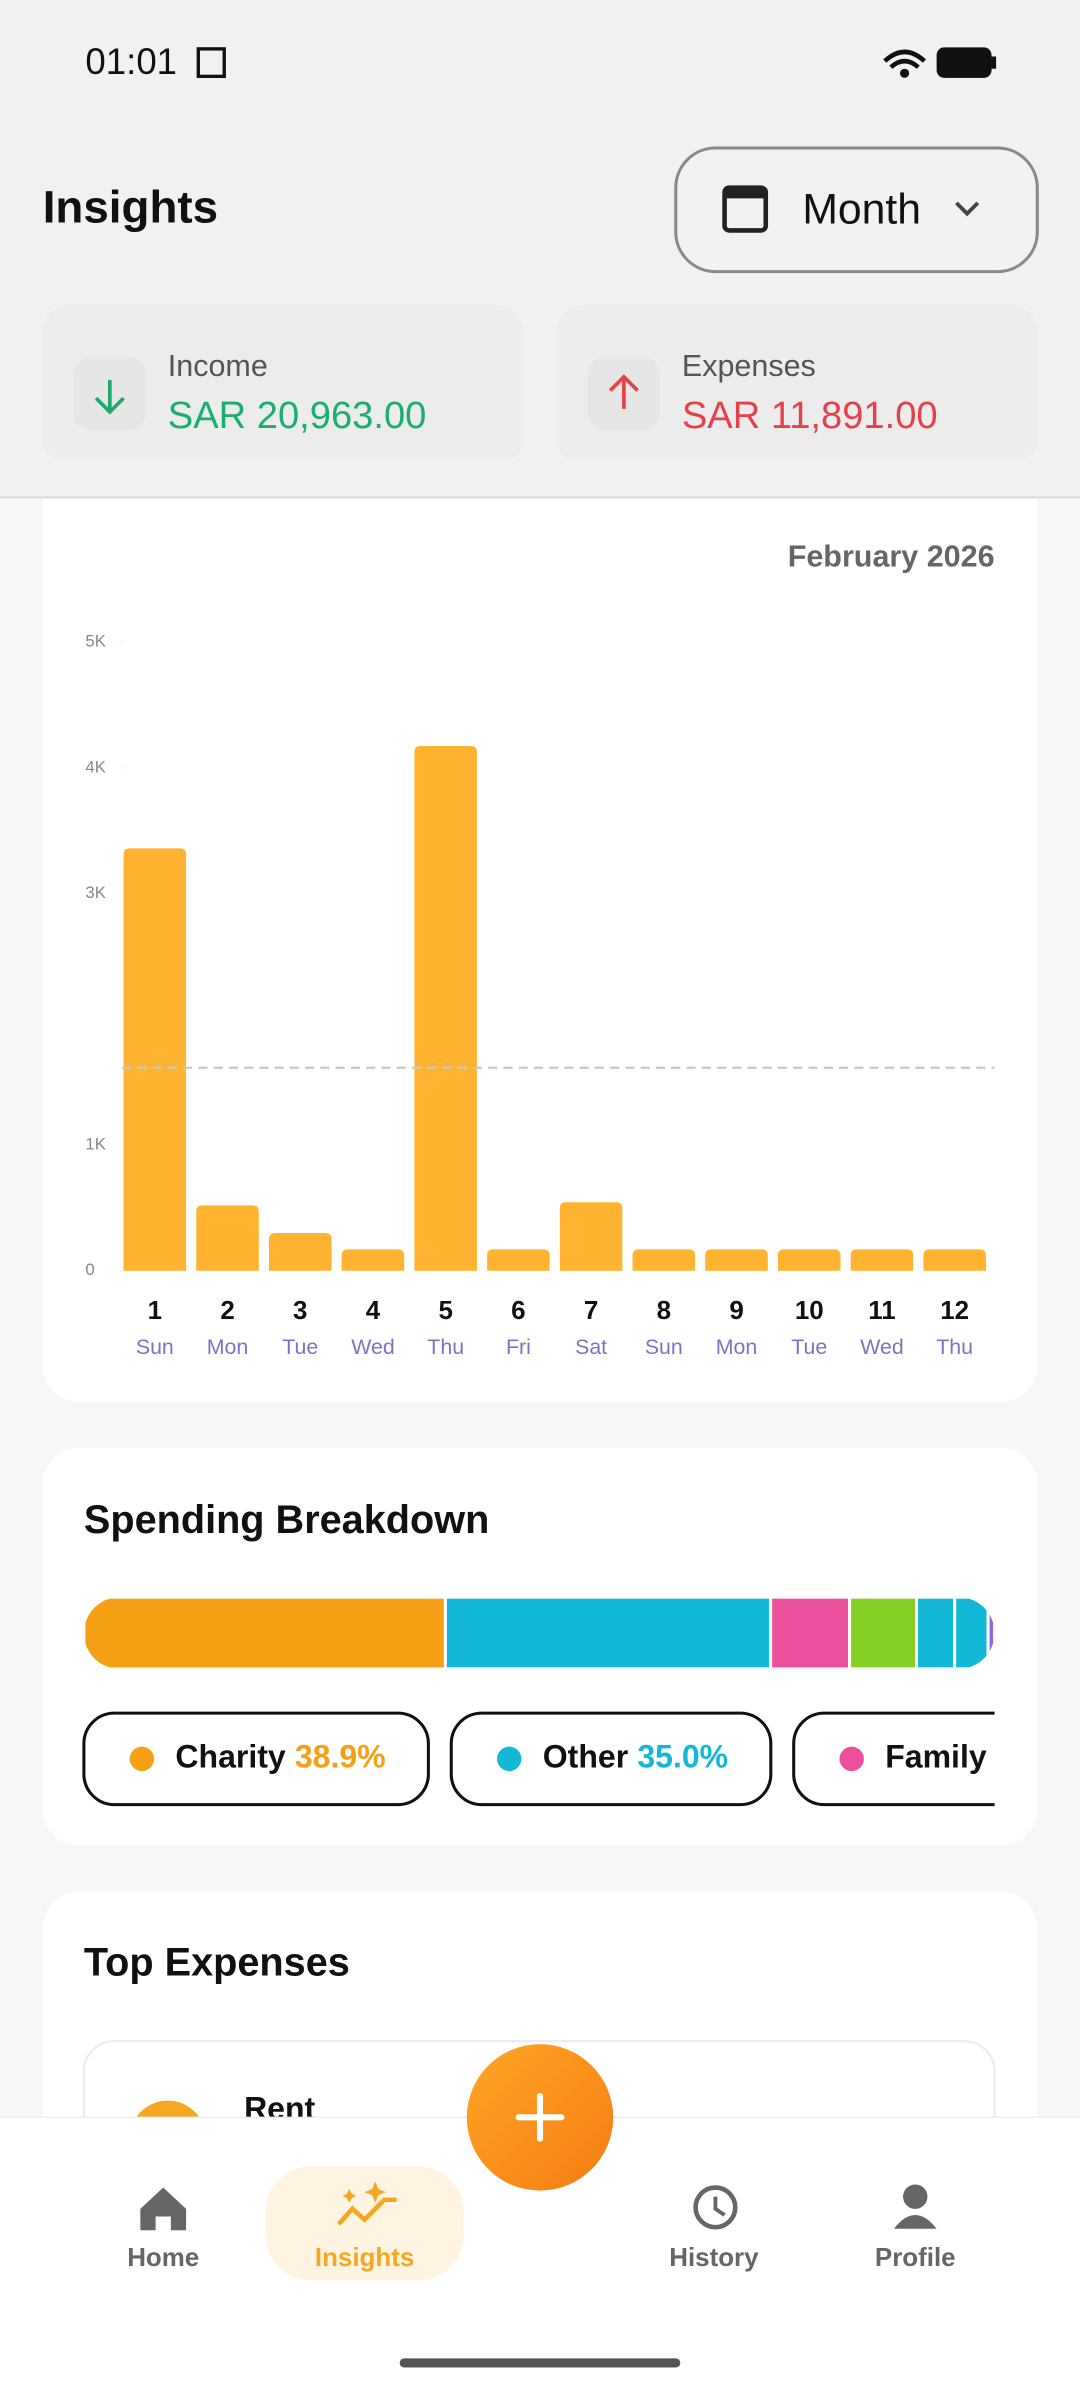 The height and width of the screenshot is (2392, 1080). I want to click on legend-name: Other, so click(585, 1756).